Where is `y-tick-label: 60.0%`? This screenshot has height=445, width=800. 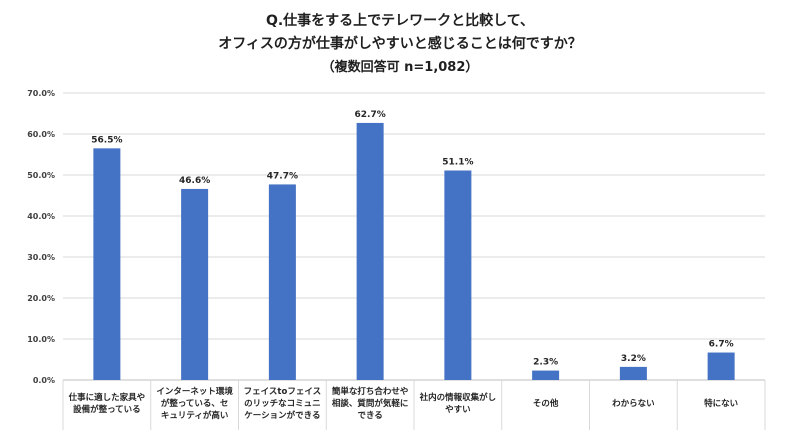
y-tick-label: 60.0% is located at coordinates (41, 134).